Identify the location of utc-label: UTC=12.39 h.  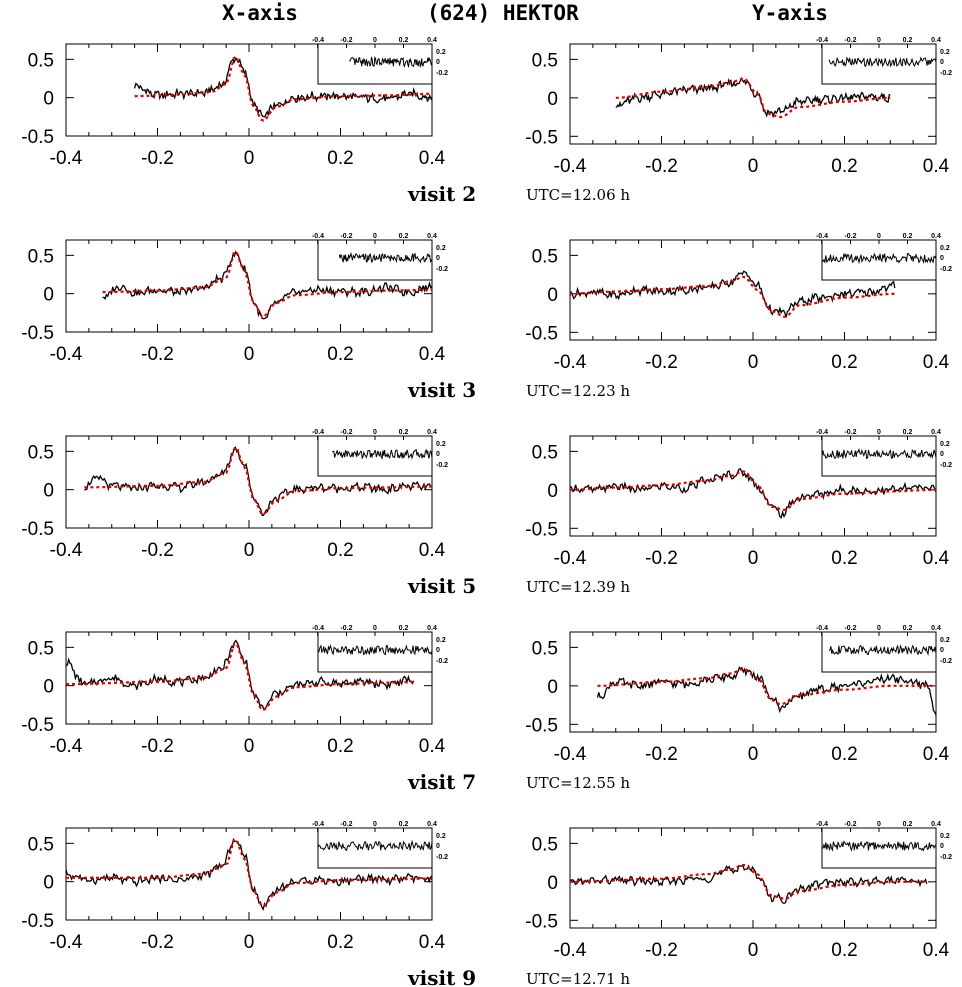
(578, 587).